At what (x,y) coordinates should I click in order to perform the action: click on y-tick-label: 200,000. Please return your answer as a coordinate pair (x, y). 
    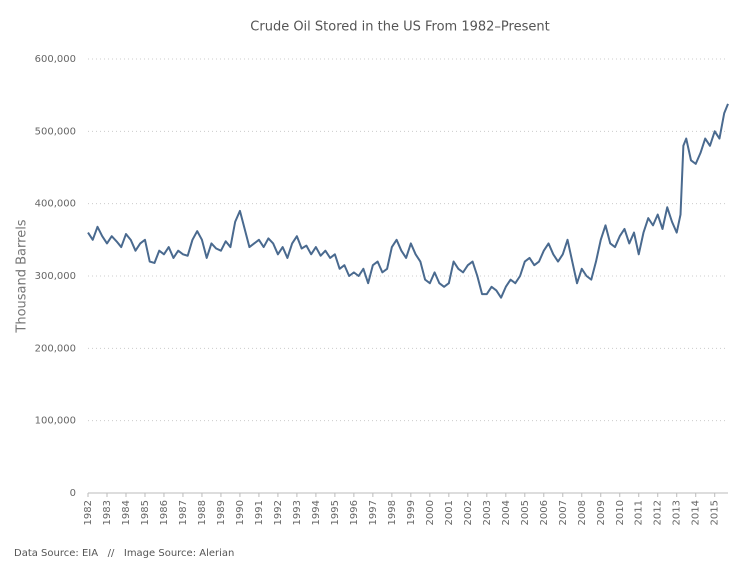
    Looking at the image, I should click on (55, 348).